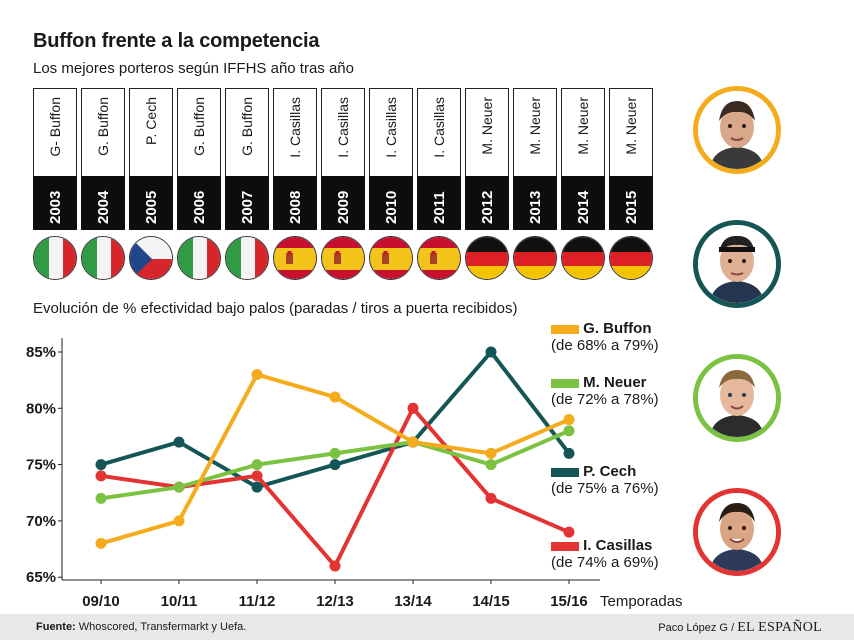 This screenshot has height=640, width=854. I want to click on portrait-casillas, so click(737, 532).